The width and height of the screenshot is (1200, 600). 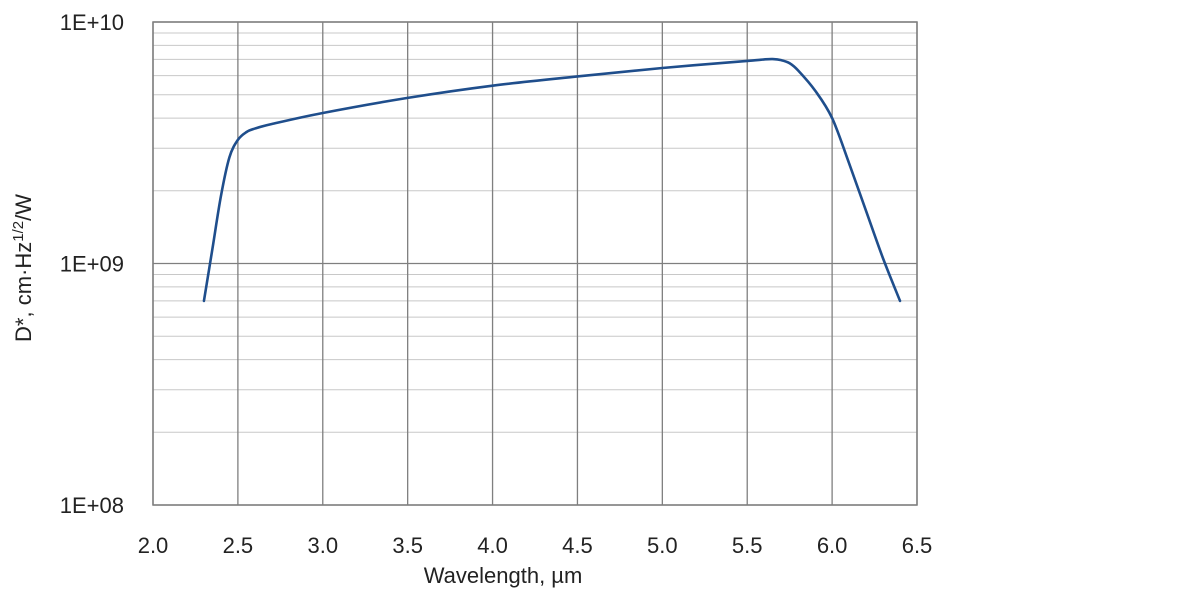 I want to click on x-tick-label: 2.5, so click(x=238, y=545).